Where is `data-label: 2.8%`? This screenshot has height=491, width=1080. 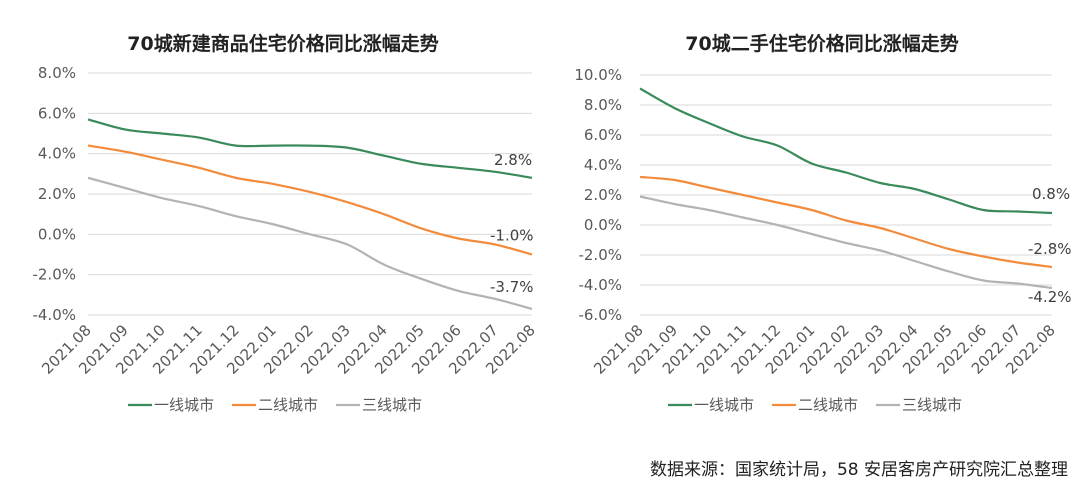
data-label: 2.8% is located at coordinates (513, 160).